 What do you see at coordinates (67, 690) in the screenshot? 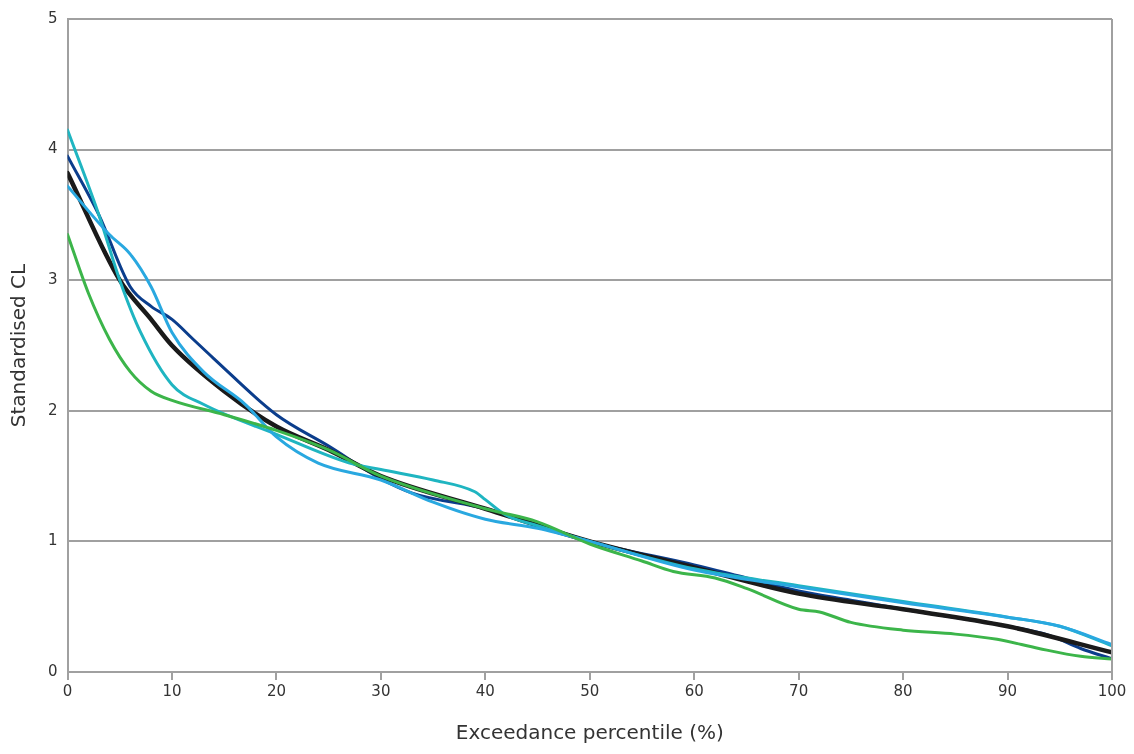
I see `x-tick-label: 0` at bounding box center [67, 690].